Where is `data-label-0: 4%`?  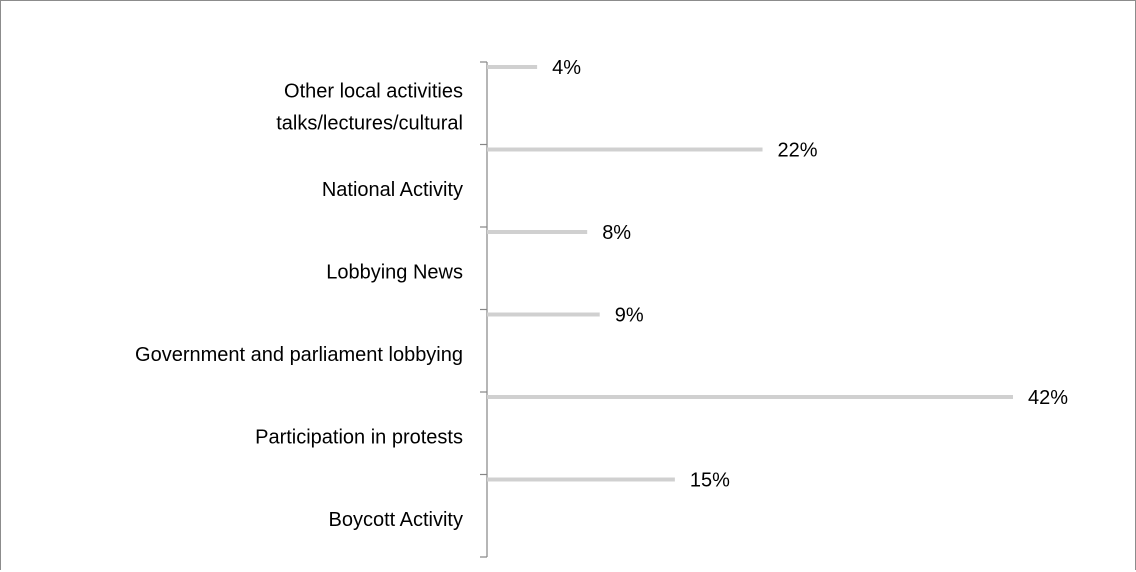 data-label-0: 4% is located at coordinates (566, 68).